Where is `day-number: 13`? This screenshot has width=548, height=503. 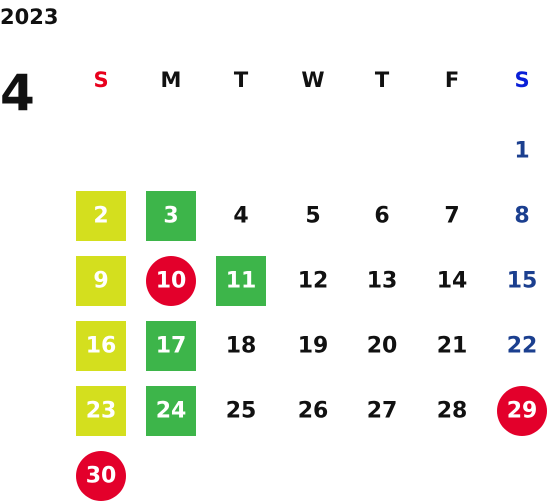 day-number: 13 is located at coordinates (382, 281).